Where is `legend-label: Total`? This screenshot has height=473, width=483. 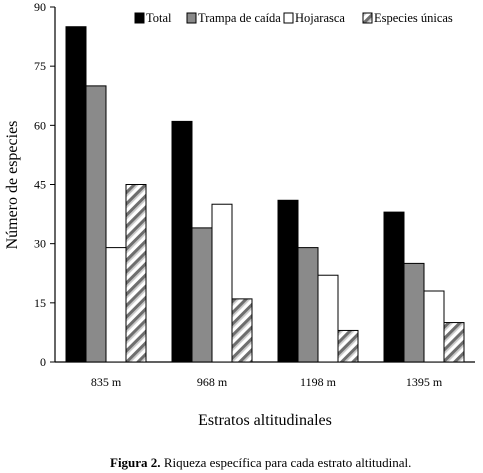 legend-label: Total is located at coordinates (159, 18).